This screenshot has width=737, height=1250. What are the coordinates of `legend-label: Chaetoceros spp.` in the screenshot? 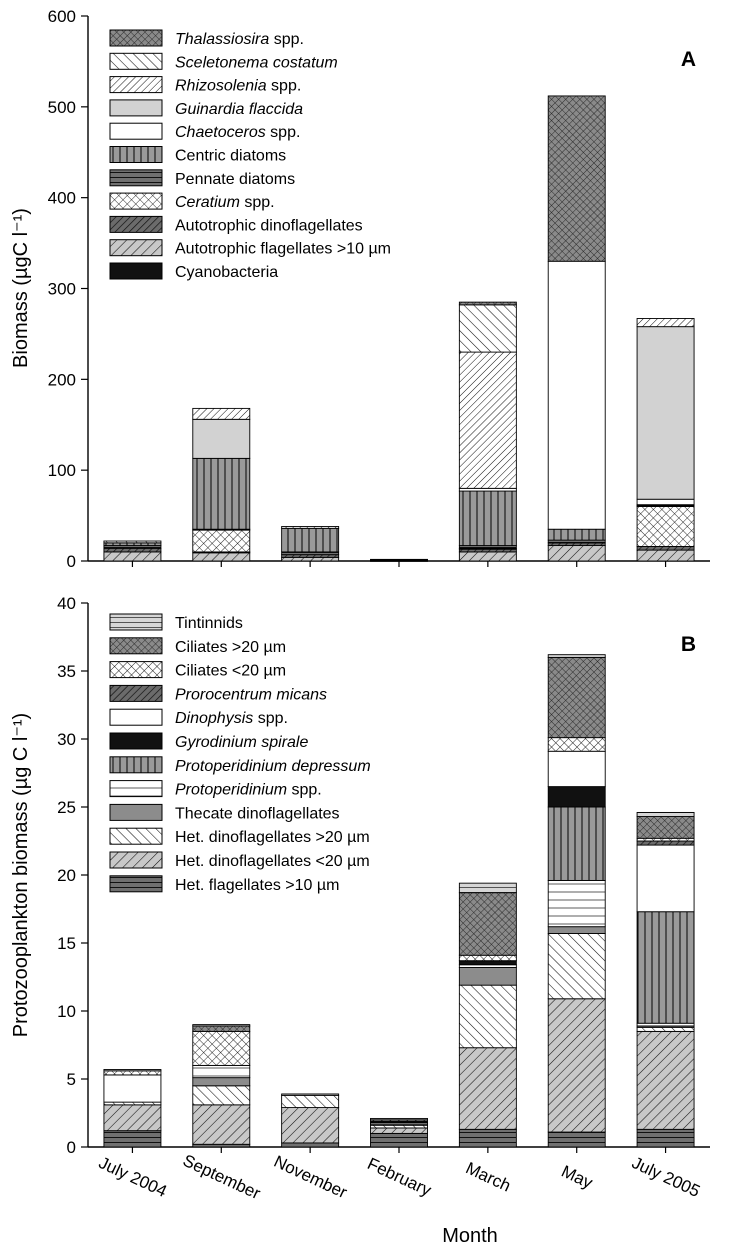 It's located at (237, 132).